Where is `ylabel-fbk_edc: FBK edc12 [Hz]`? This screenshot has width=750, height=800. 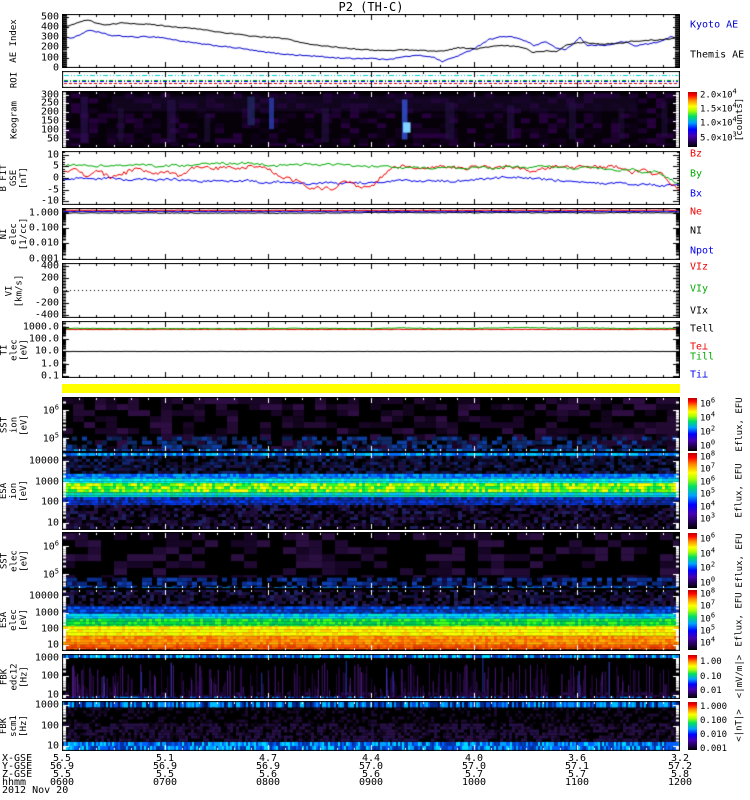
ylabel-fbk_edc: FBK edc12 [Hz] is located at coordinates (14, 676).